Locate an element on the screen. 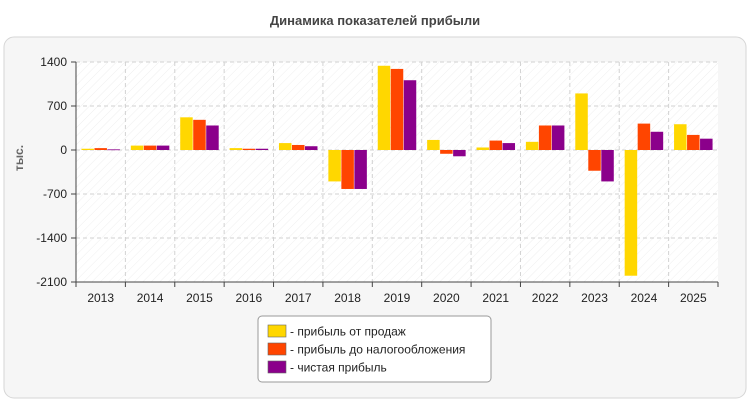 This screenshot has width=750, height=405. bar-2-2022 is located at coordinates (545, 137).